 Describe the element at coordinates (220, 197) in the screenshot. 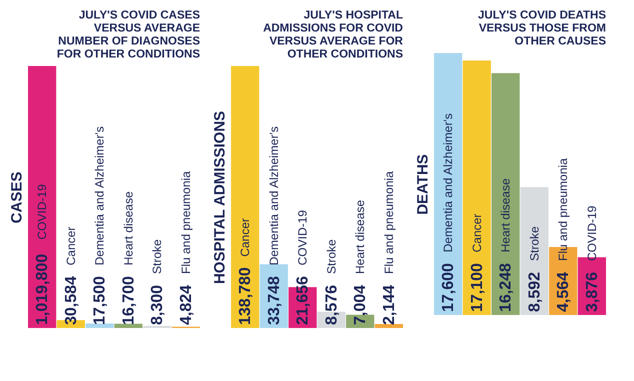

I see `y-axis-title: HOSPITAL ADMISSIONS` at that location.